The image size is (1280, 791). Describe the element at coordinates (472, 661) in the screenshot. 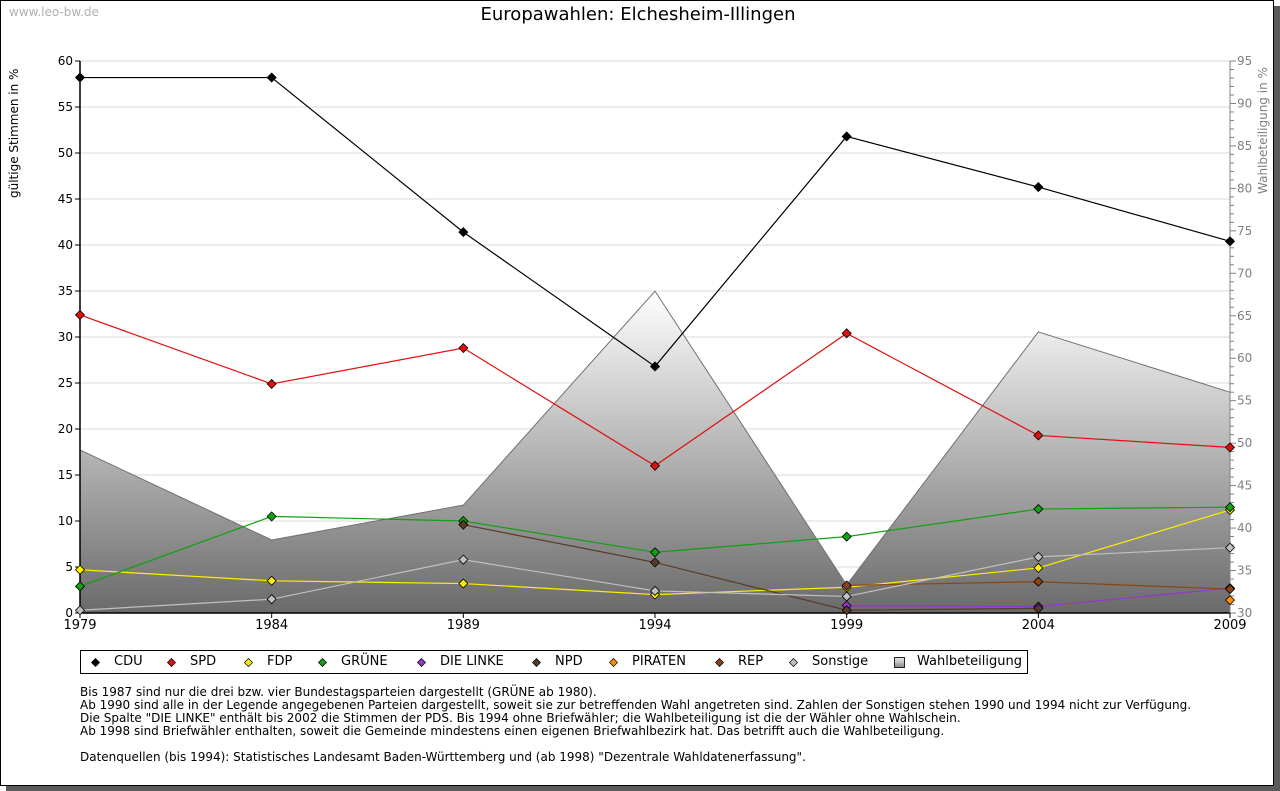

I see `legend-label: DIE LINKE` at that location.